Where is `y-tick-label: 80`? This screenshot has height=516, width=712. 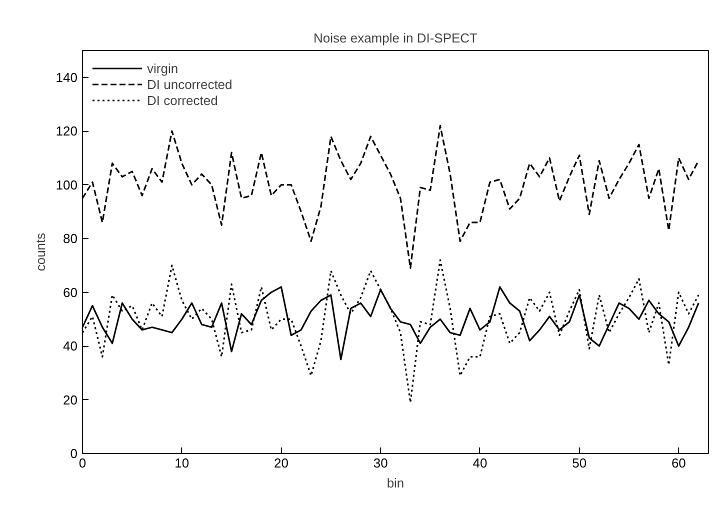 y-tick-label: 80 is located at coordinates (70, 238).